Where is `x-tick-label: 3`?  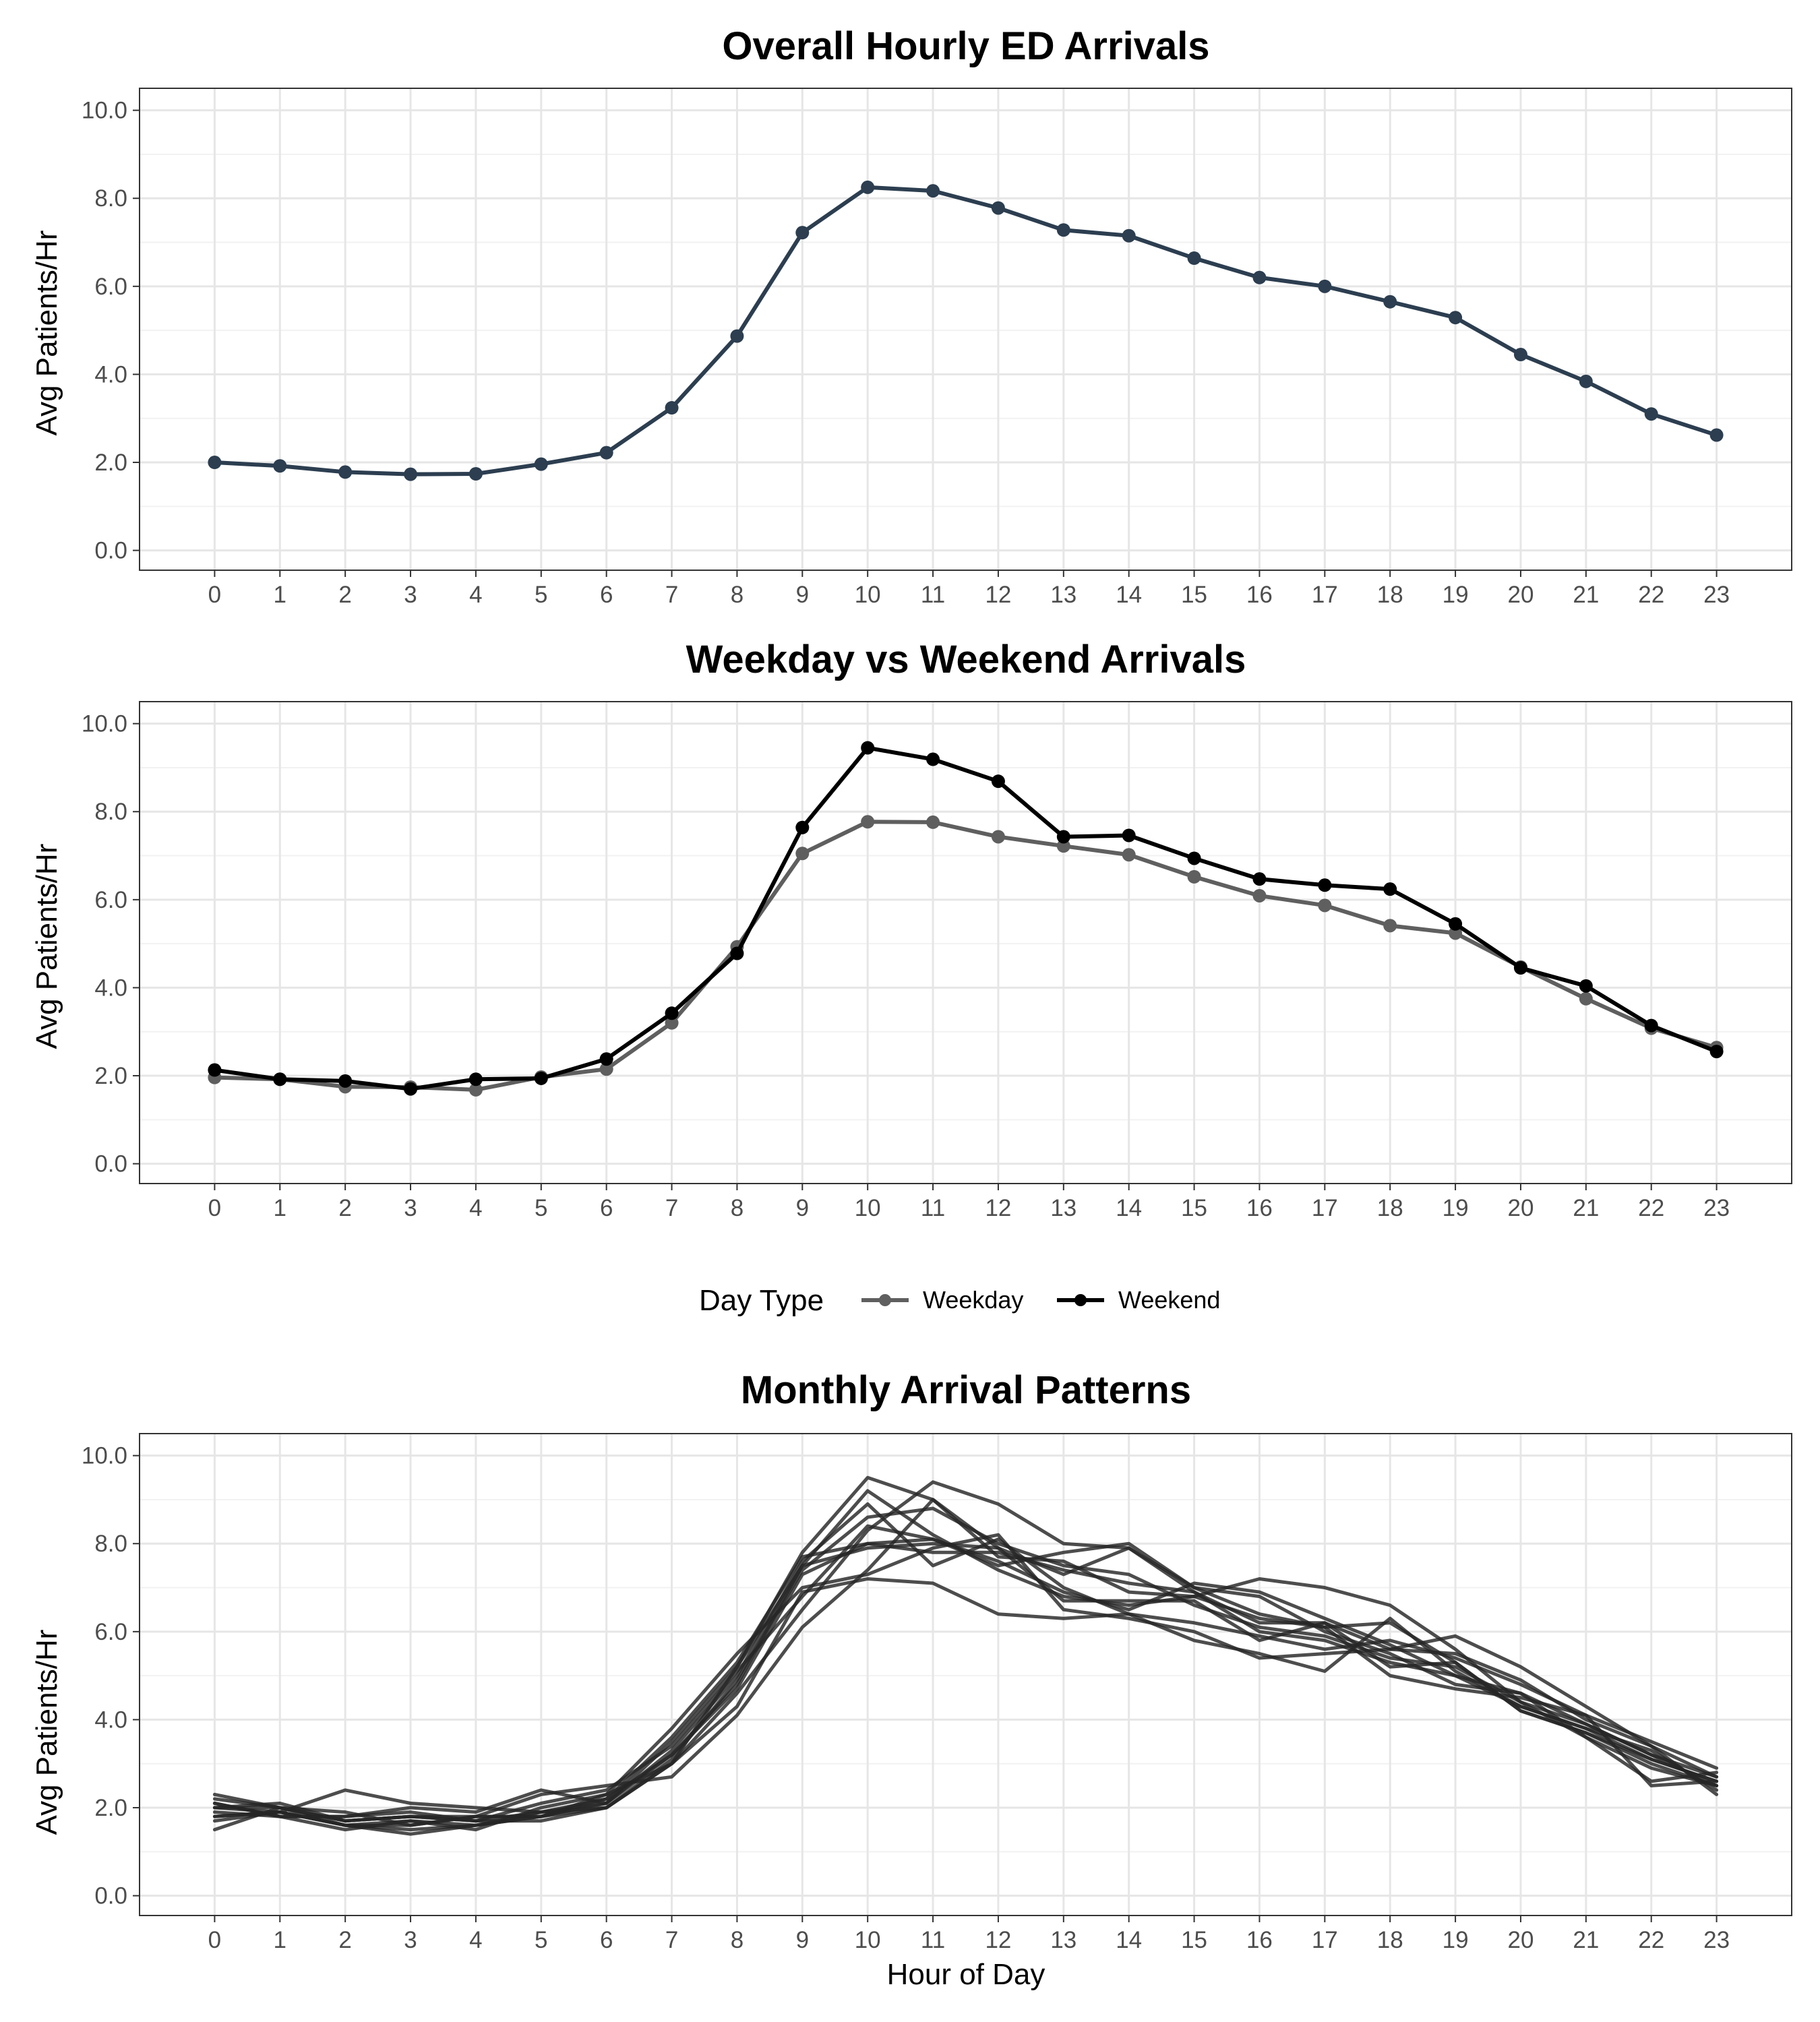
x-tick-label: 3 is located at coordinates (410, 1208).